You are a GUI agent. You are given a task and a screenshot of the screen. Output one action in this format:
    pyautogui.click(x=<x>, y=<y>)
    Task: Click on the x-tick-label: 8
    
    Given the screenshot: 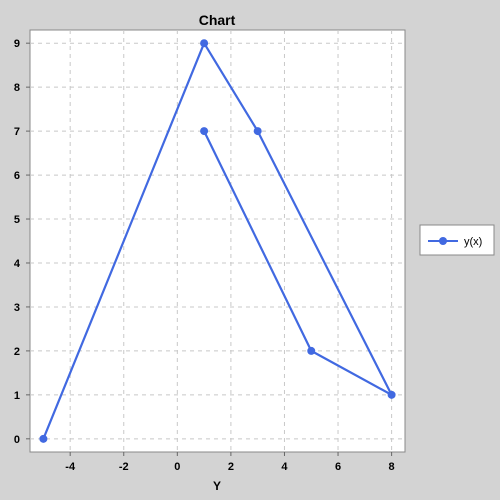 What is the action you would take?
    pyautogui.click(x=392, y=467)
    